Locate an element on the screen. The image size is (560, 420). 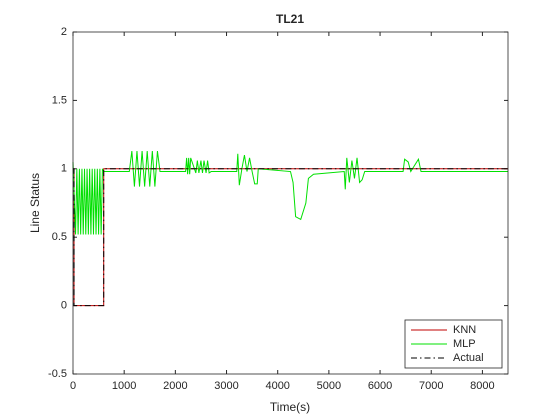
y-tick-label: 1.5 is located at coordinates (59, 100).